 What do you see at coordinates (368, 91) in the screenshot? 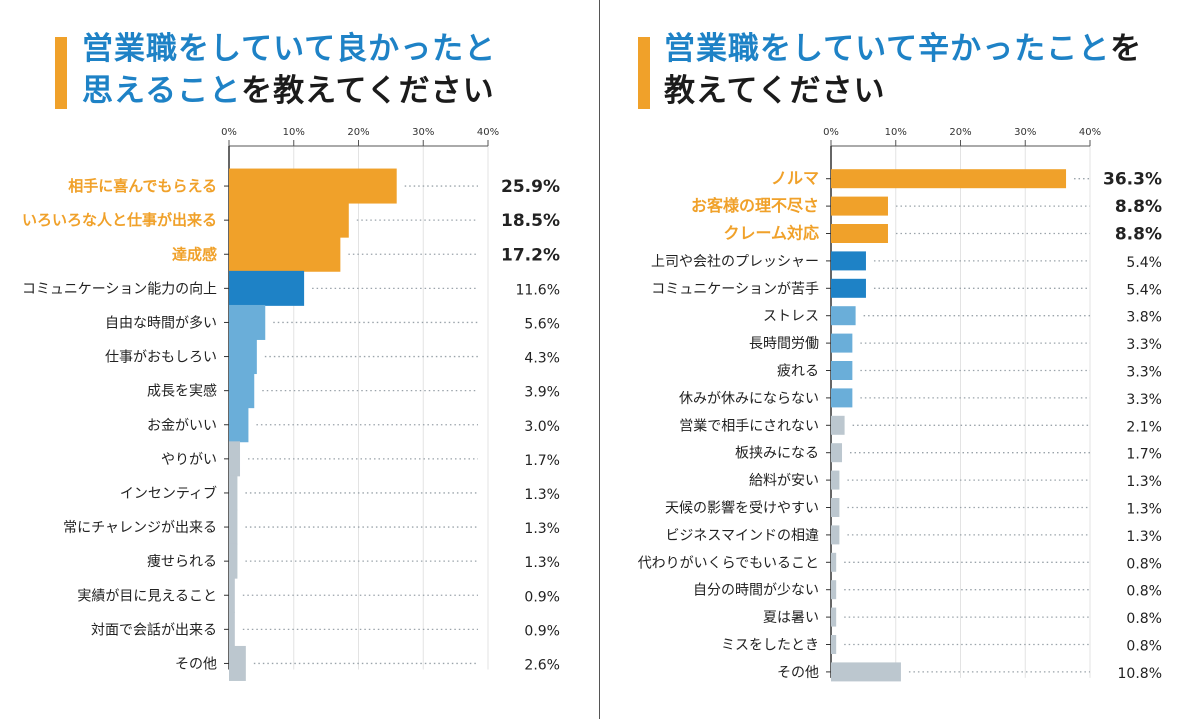
I see `left-title-line2-rest: を教えてください` at bounding box center [368, 91].